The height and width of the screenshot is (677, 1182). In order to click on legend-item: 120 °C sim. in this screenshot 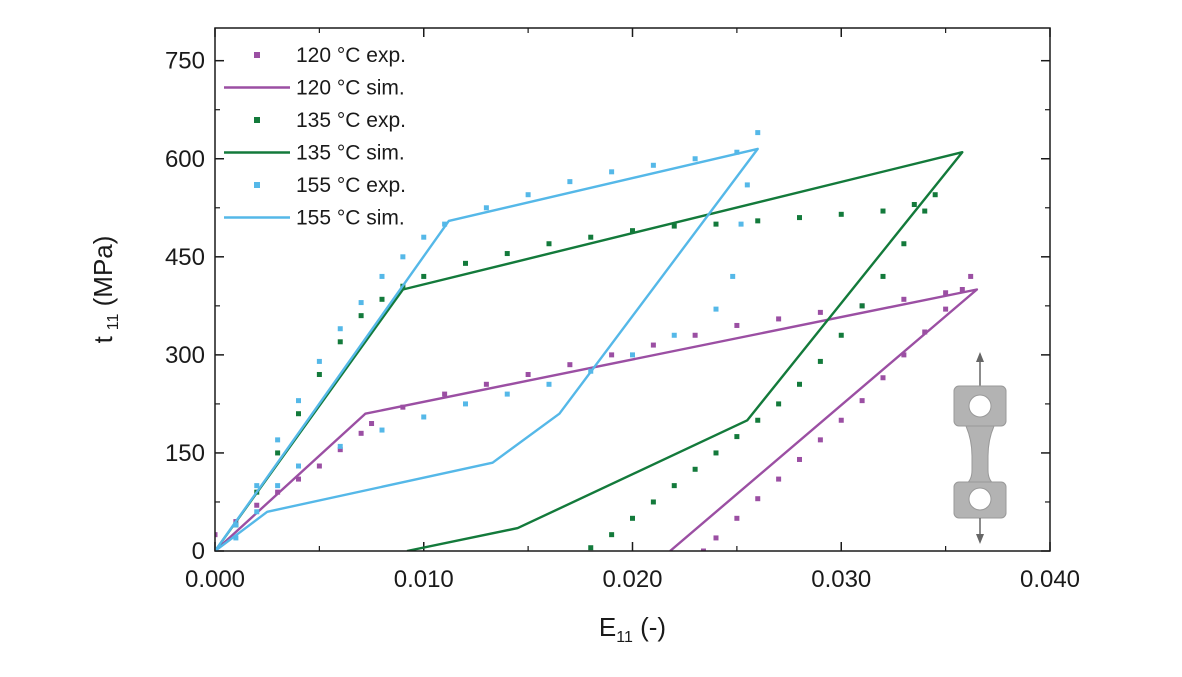, I will do `click(314, 88)`.